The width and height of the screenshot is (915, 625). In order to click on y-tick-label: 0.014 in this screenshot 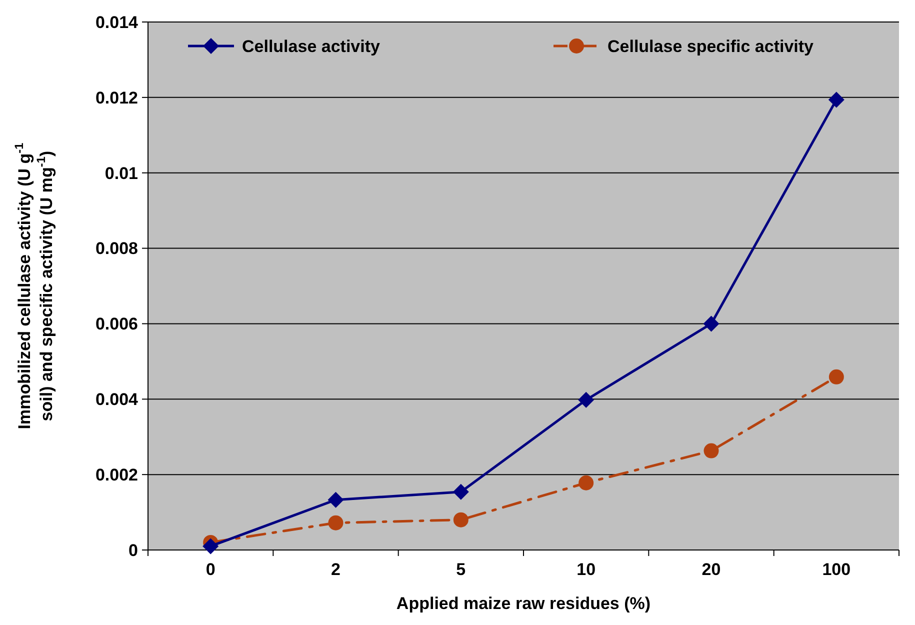, I will do `click(117, 22)`.